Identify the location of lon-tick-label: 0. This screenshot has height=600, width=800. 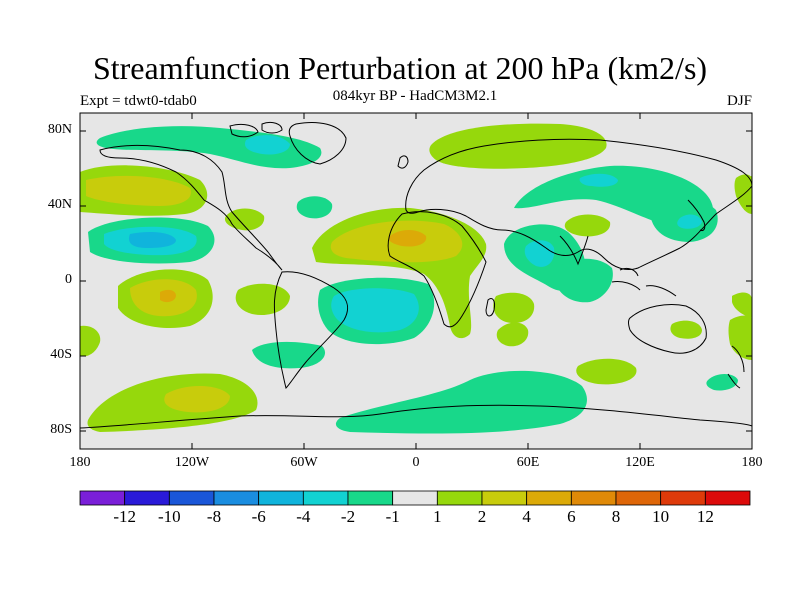
(416, 462).